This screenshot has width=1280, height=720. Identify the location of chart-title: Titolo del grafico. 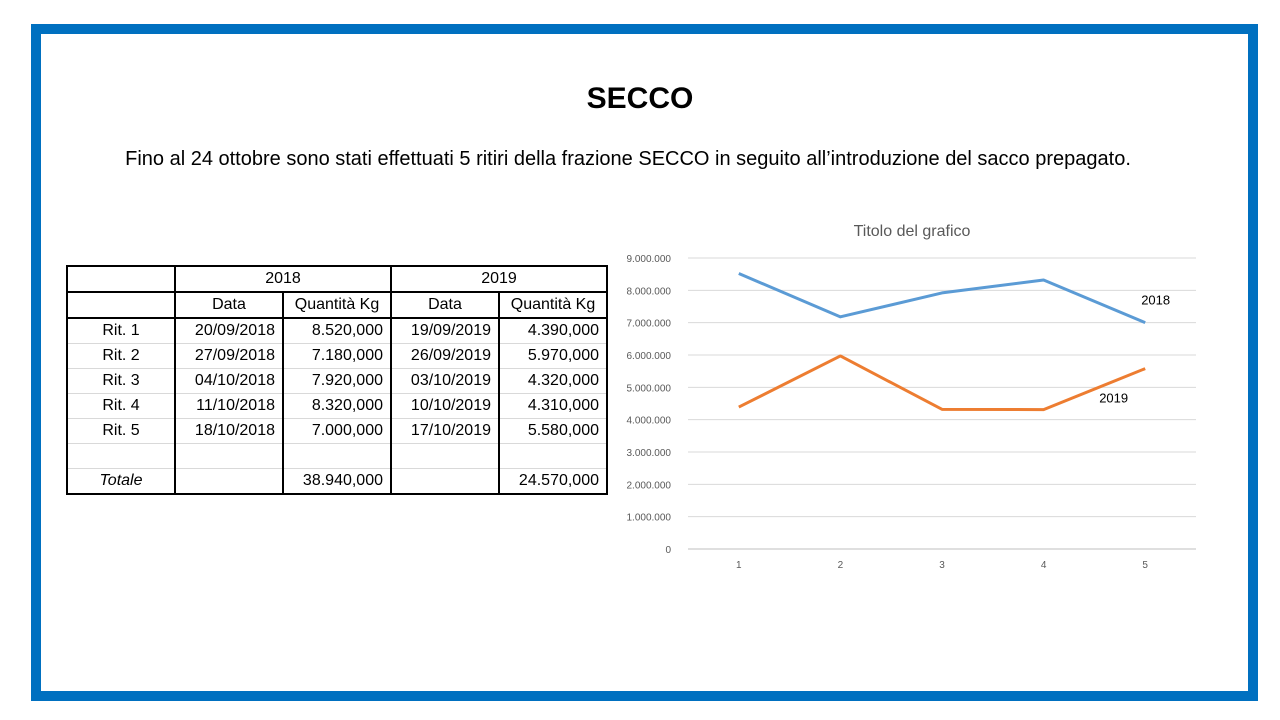
(912, 231).